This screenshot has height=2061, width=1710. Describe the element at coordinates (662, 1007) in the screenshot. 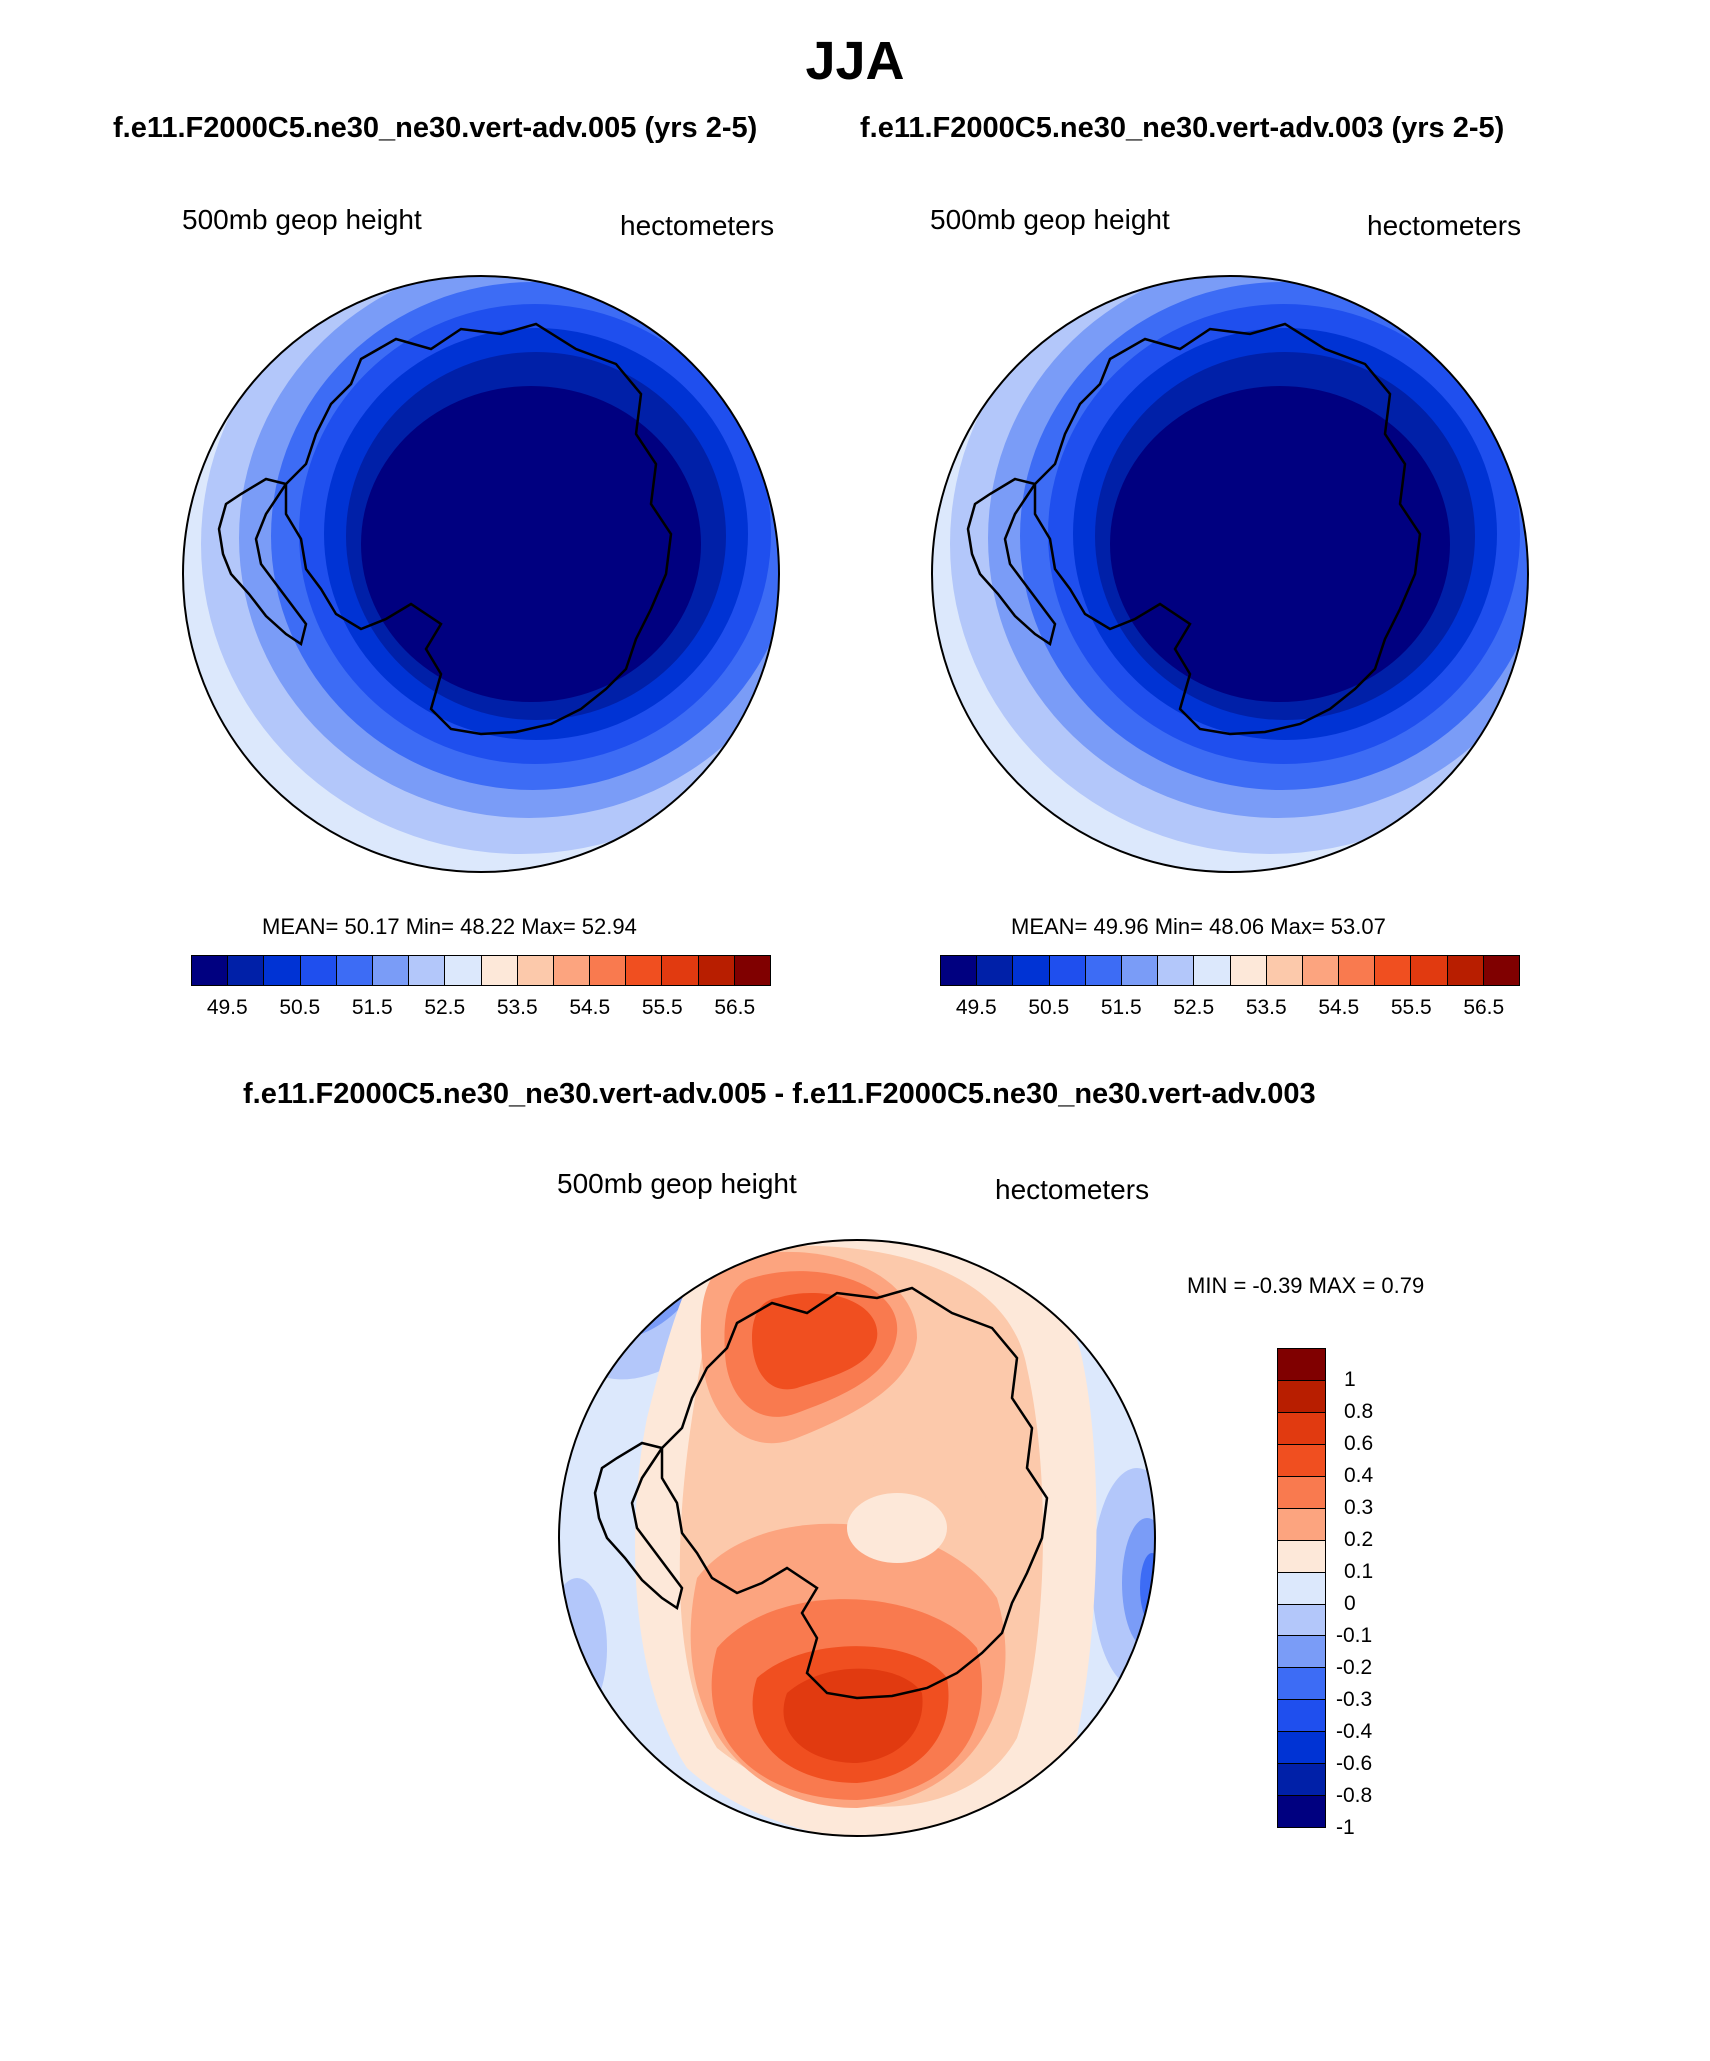

I see `left-colorbar-tick: 55.5` at that location.